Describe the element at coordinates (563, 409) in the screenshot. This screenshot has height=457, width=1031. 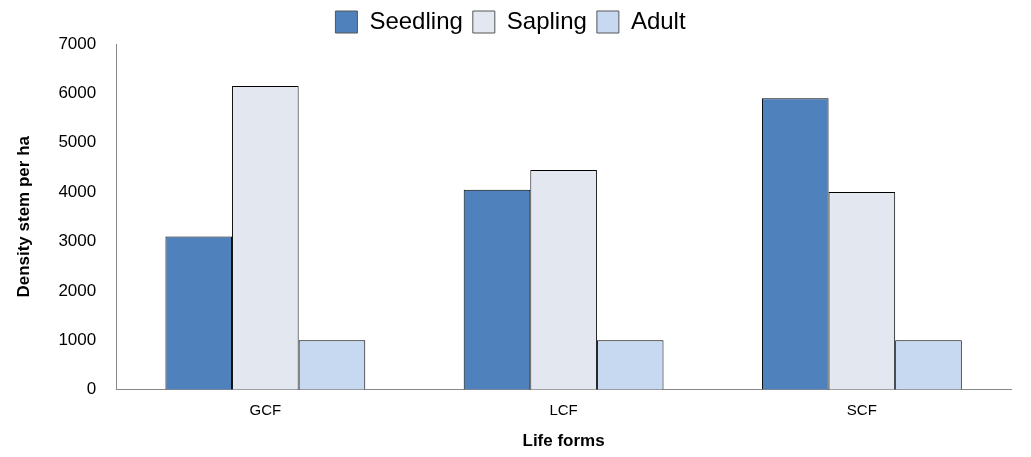
I see `x-tick-label: LCF` at that location.